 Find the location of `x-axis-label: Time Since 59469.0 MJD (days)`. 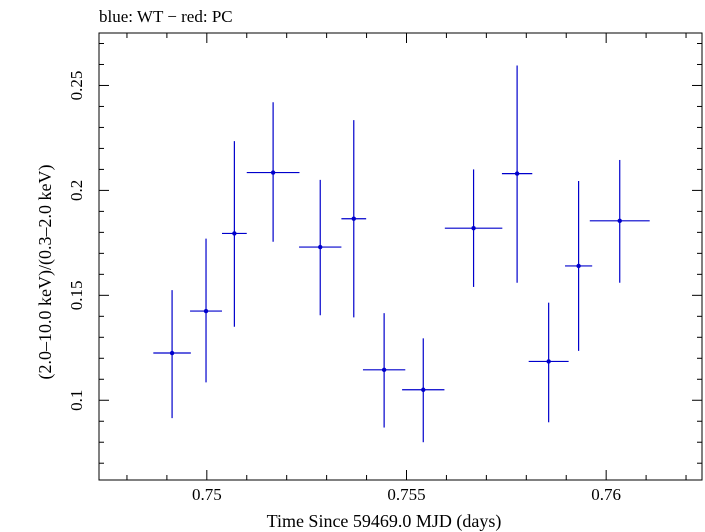

x-axis-label: Time Since 59469.0 MJD (days) is located at coordinates (384, 521).